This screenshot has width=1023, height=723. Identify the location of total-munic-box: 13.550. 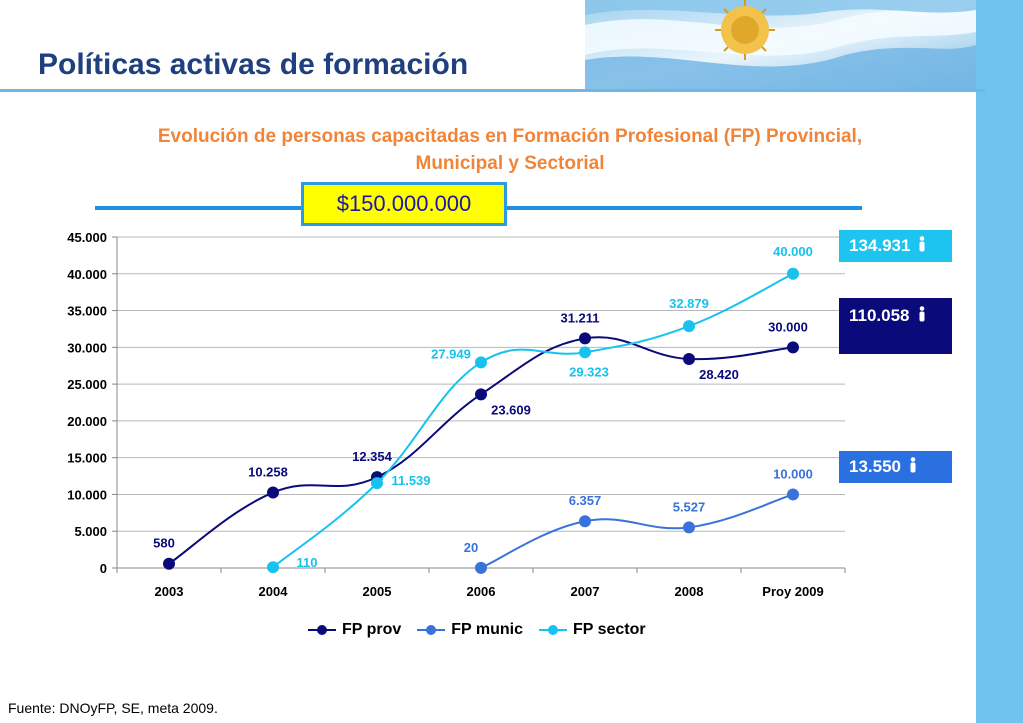
(895, 467).